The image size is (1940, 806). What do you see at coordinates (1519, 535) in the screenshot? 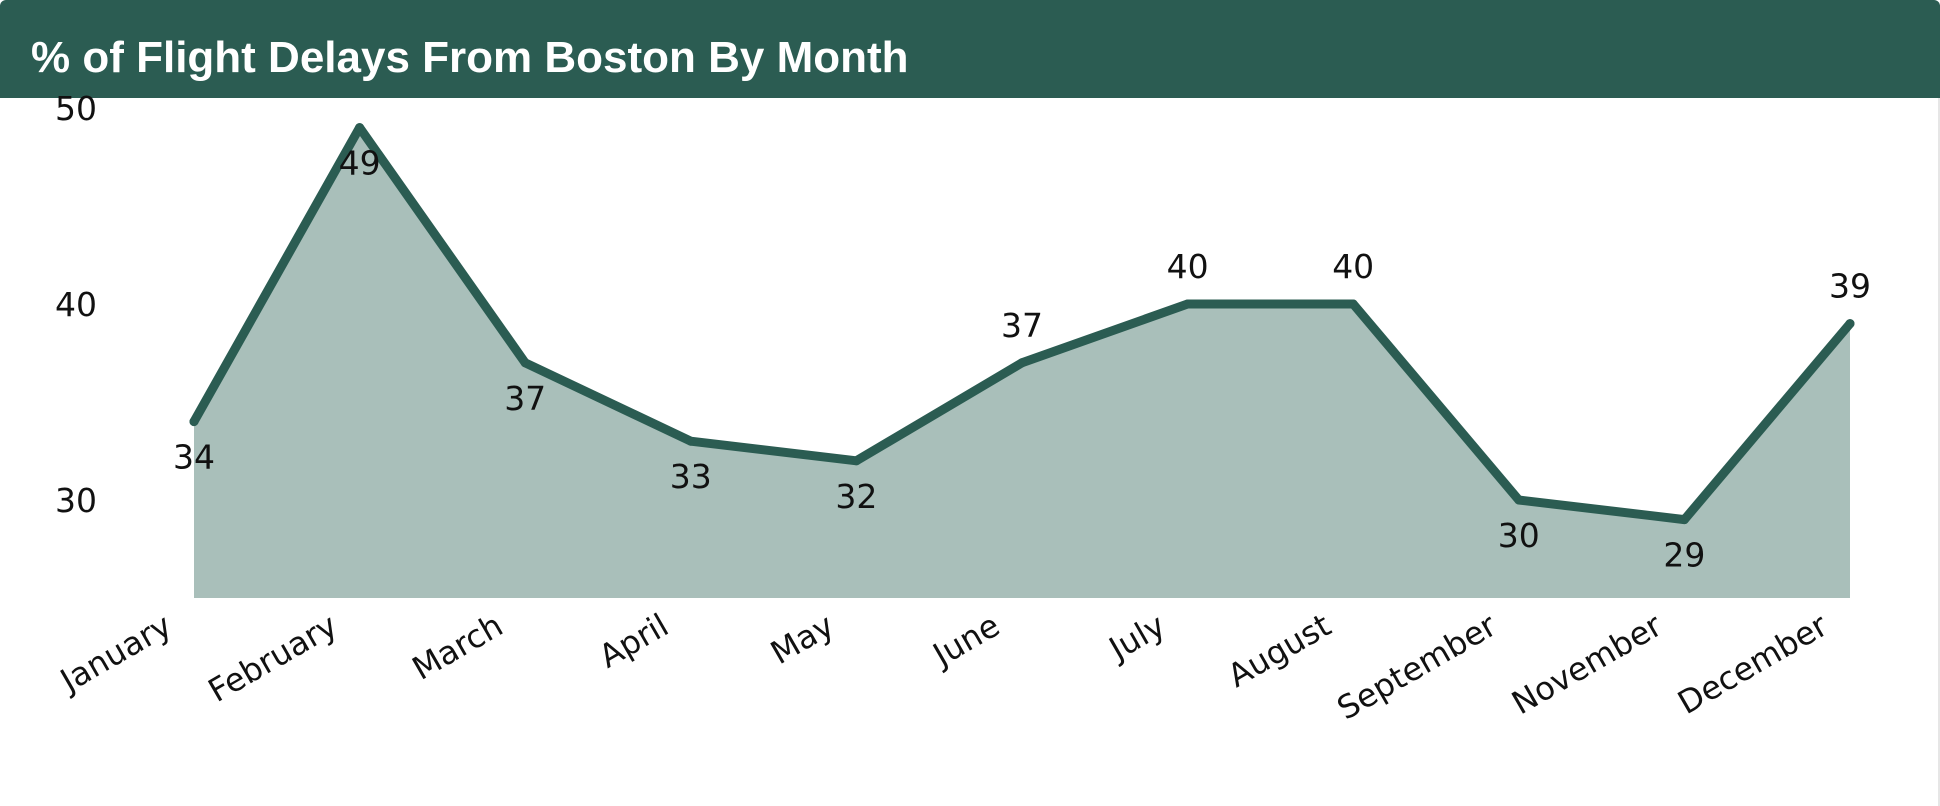
I see `data-label: 30` at bounding box center [1519, 535].